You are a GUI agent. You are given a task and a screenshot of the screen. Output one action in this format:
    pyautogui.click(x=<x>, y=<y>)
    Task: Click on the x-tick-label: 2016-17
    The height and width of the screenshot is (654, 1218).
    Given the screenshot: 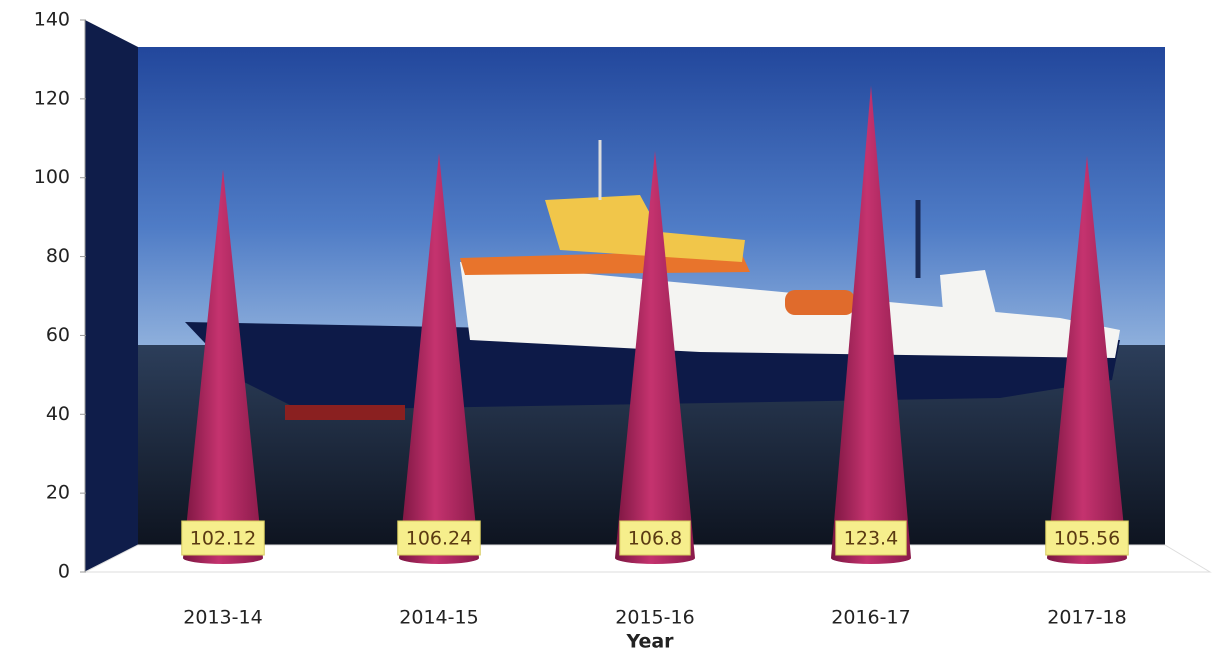 What is the action you would take?
    pyautogui.click(x=870, y=618)
    